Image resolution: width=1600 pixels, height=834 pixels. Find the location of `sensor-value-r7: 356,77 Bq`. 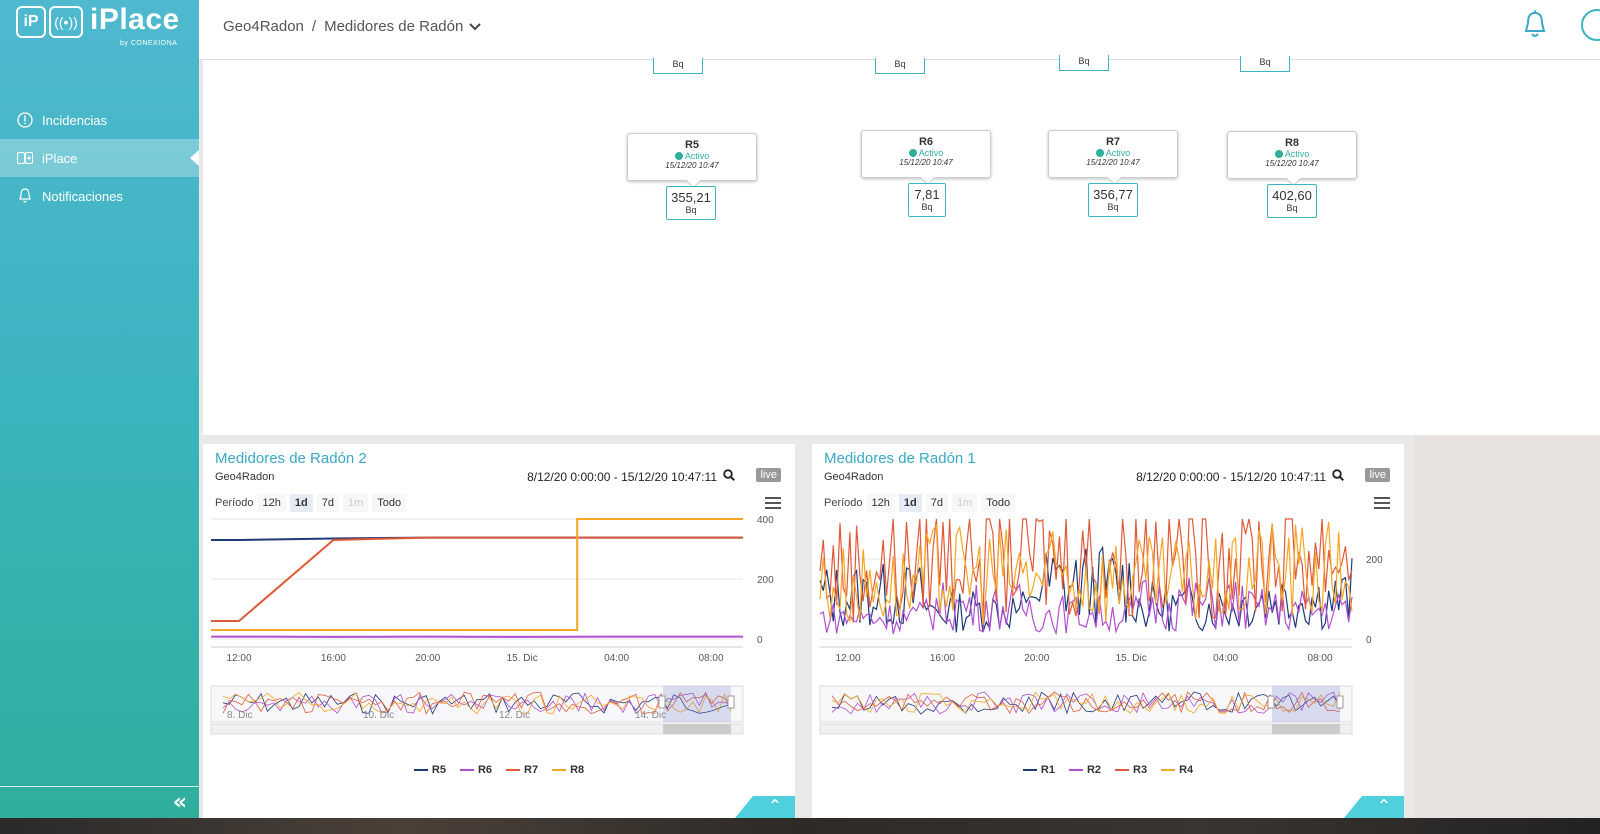

sensor-value-r7: 356,77 Bq is located at coordinates (1113, 200).